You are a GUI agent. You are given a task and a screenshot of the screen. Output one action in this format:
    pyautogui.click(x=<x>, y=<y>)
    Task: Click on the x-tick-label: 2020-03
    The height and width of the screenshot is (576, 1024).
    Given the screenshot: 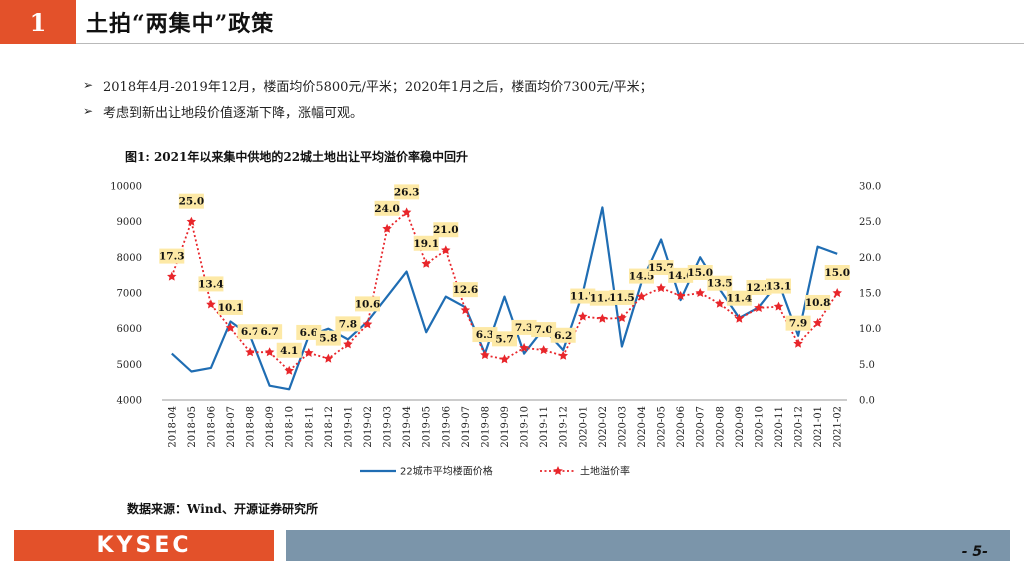 What is the action you would take?
    pyautogui.click(x=622, y=427)
    